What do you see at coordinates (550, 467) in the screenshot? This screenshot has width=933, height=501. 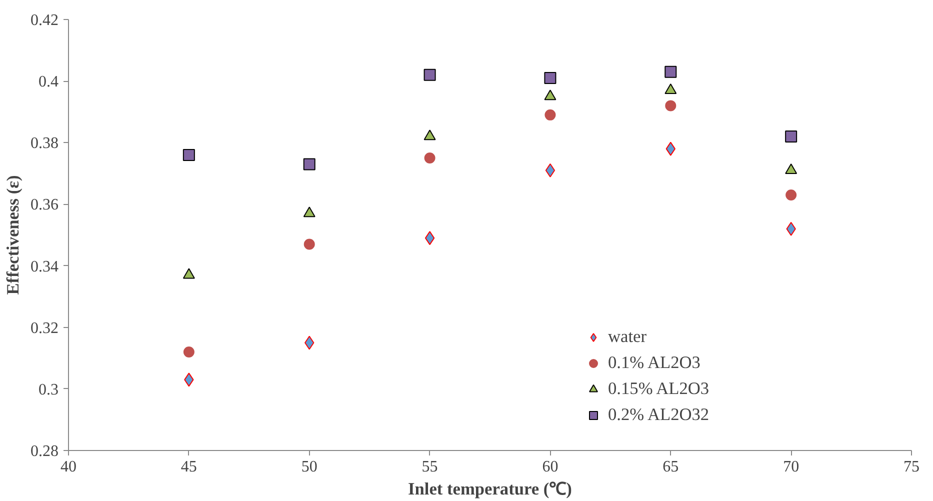 I see `x-tick-label: 60` at bounding box center [550, 467].